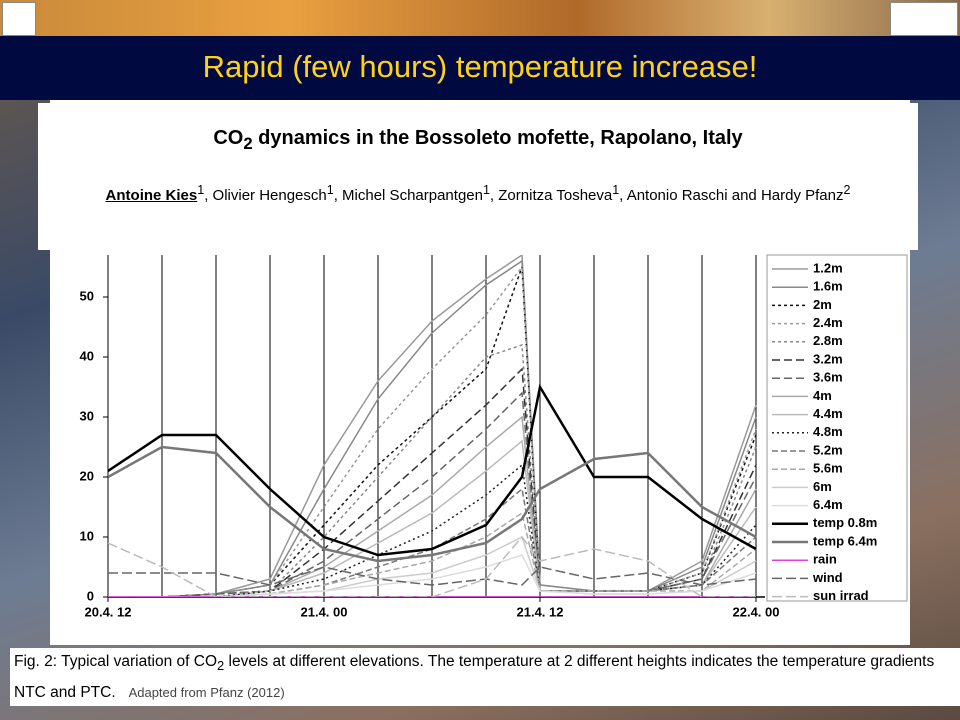  What do you see at coordinates (827, 577) in the screenshot?
I see `legend-label: wind` at bounding box center [827, 577].